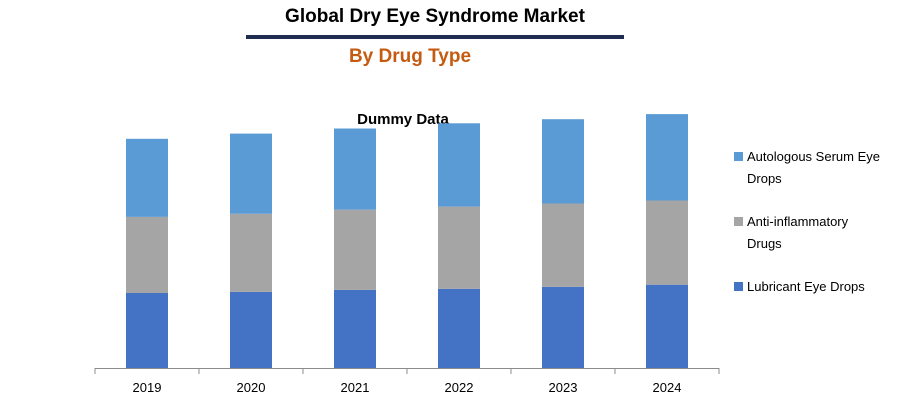  Describe the element at coordinates (667, 387) in the screenshot. I see `x-tick-label-2024: 2024` at that location.